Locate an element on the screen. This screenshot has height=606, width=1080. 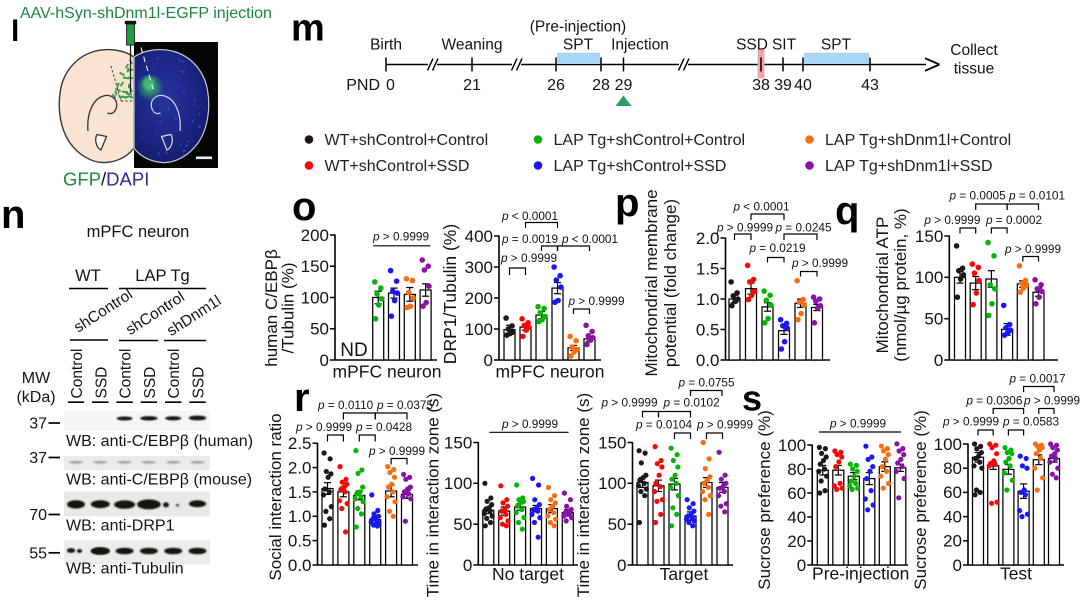
svg-text: WB: anti-C/EBPβ (mouse) is located at coordinates (159, 480).